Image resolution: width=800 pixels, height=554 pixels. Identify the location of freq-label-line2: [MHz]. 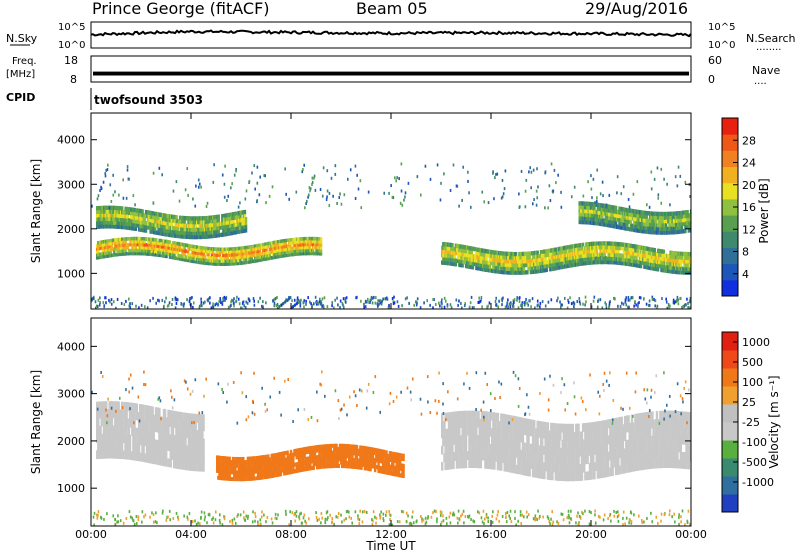
(20, 74).